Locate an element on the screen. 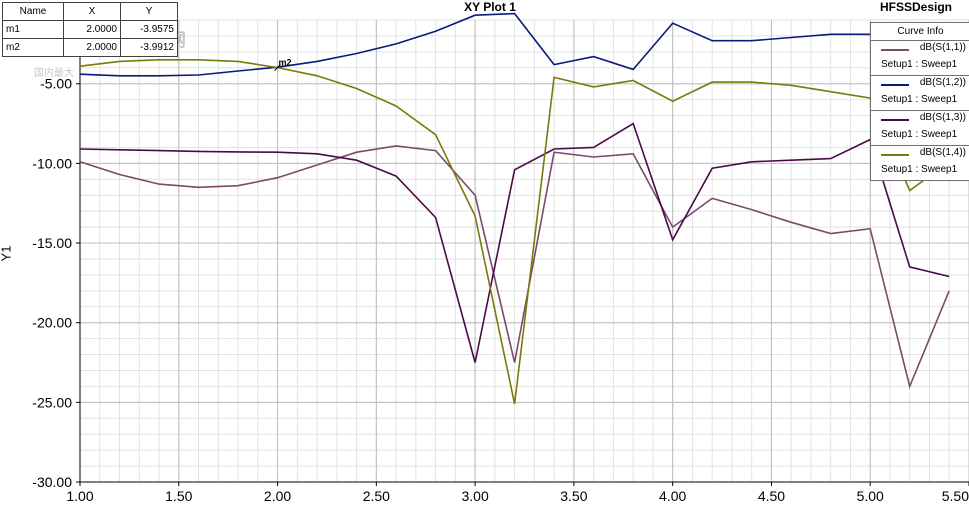  marker-y: -3.9912 is located at coordinates (149, 47).